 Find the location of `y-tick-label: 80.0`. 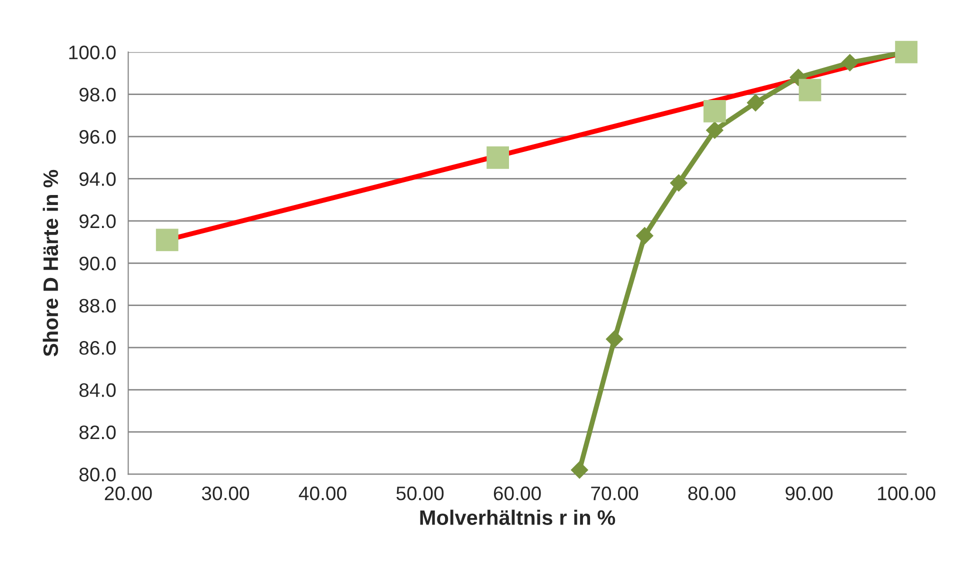

y-tick-label: 80.0 is located at coordinates (97, 475).